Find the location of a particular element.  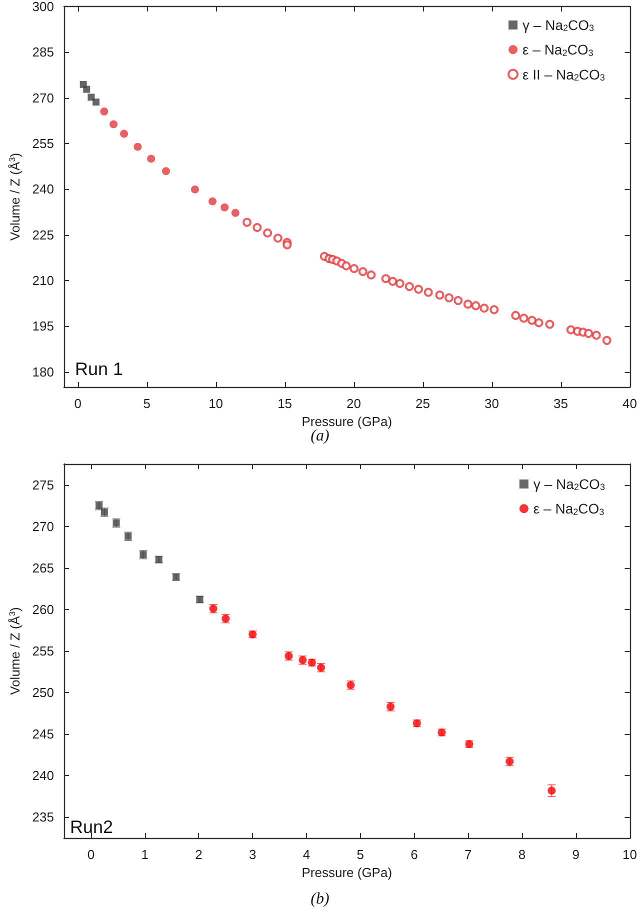

y-tick-label: 195 is located at coordinates (43, 326).